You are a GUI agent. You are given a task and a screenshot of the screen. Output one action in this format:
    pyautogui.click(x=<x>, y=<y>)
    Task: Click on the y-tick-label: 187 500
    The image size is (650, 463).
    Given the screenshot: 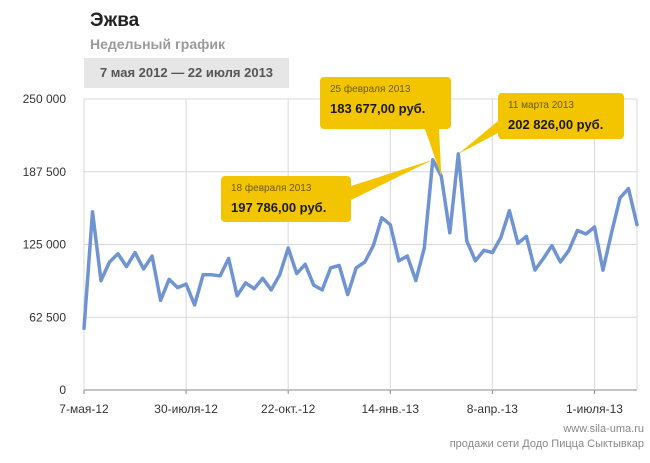 What is the action you would take?
    pyautogui.click(x=45, y=172)
    